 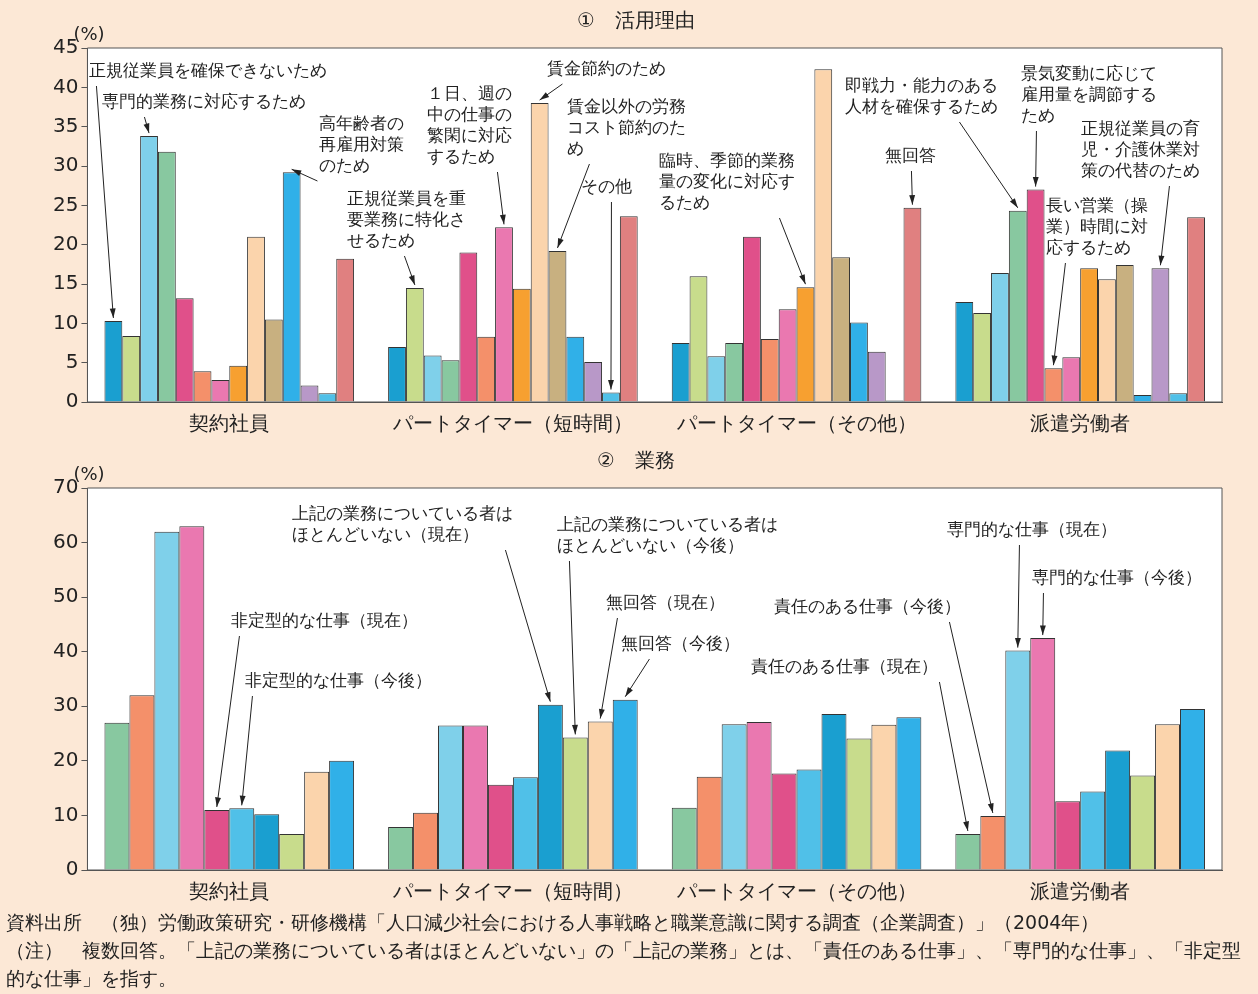 What do you see at coordinates (623, 964) in the screenshot?
I see `text: （注） 複数回答。「上記の業務についている者はほとんどいない」の「上記の業務」とは、「責任のある仕事」、「専門的な仕事」、「非定型的な仕事」を指す。` at bounding box center [623, 964].